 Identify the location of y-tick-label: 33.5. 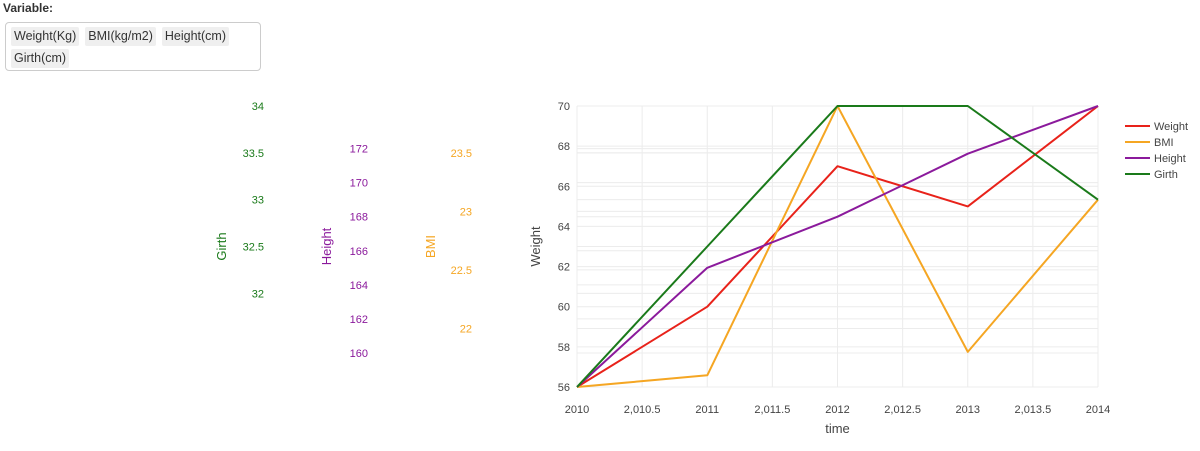
(253, 154).